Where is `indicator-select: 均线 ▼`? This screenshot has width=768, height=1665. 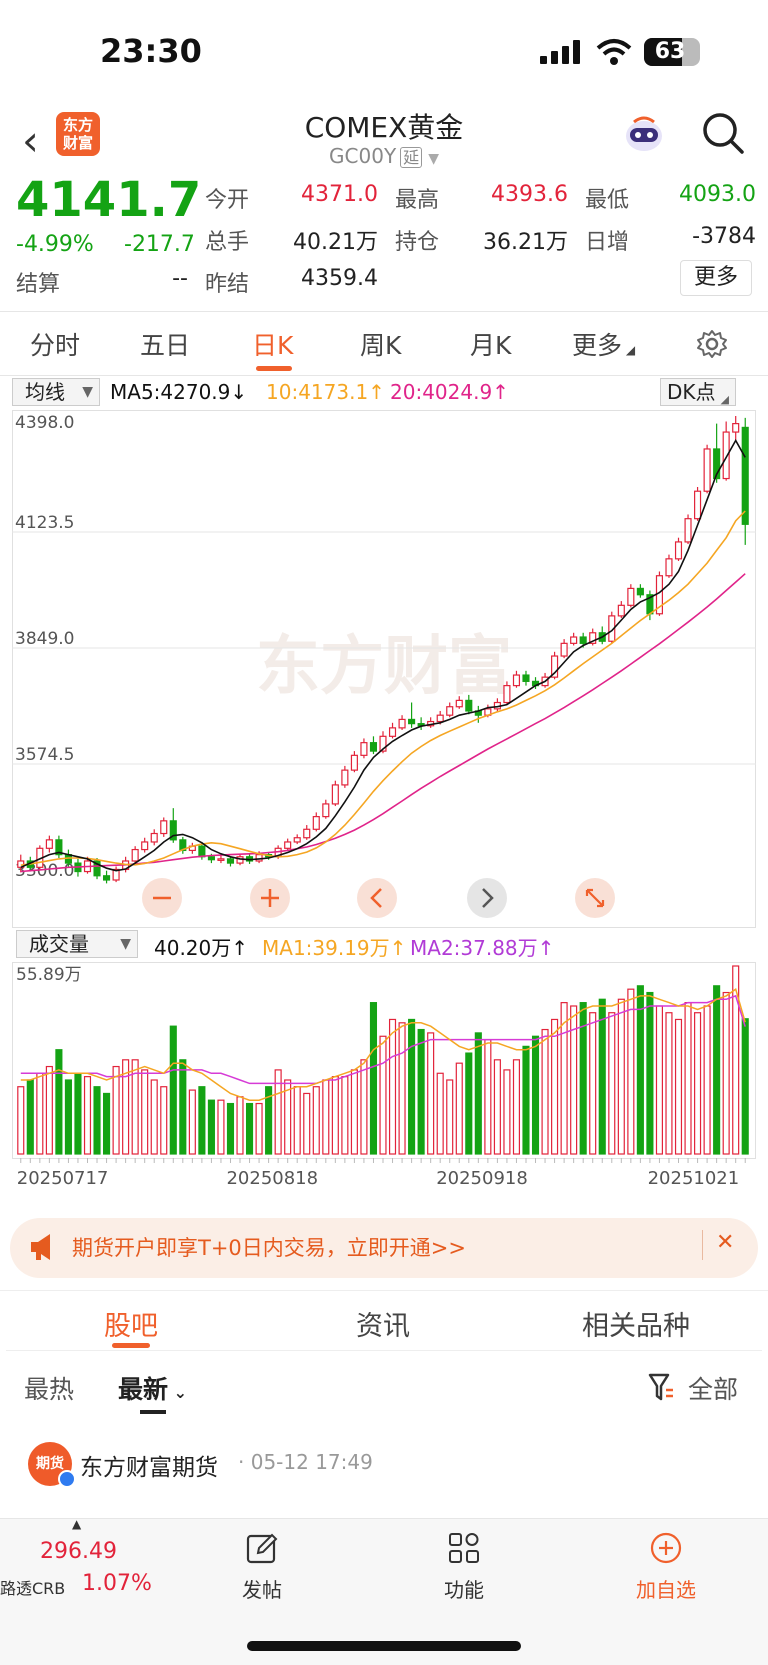
indicator-select: 均线 ▼ is located at coordinates (56, 392).